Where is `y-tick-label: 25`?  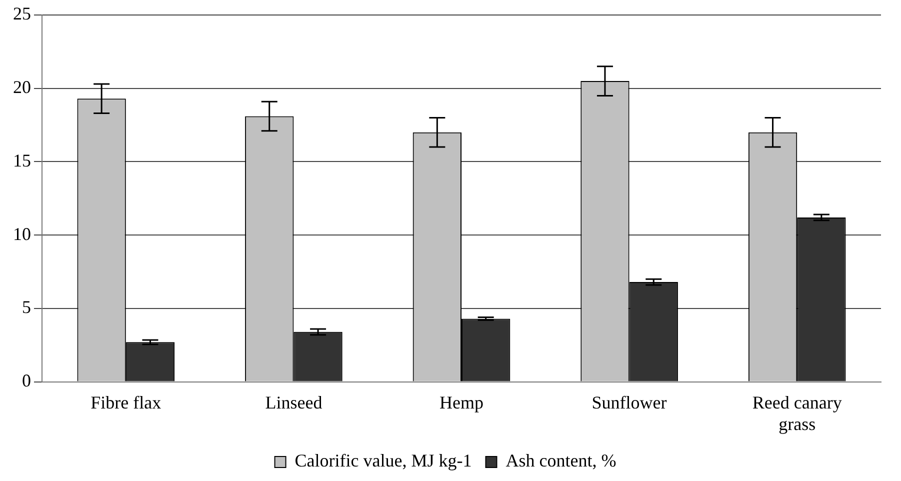
y-tick-label: 25 is located at coordinates (22, 14).